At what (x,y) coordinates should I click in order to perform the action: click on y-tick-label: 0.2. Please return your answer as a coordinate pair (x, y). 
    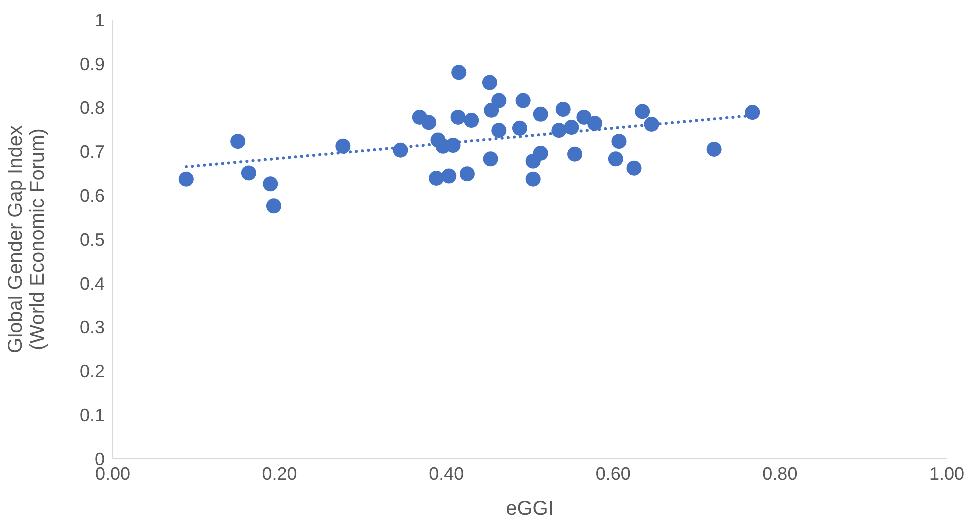
    Looking at the image, I should click on (92, 372).